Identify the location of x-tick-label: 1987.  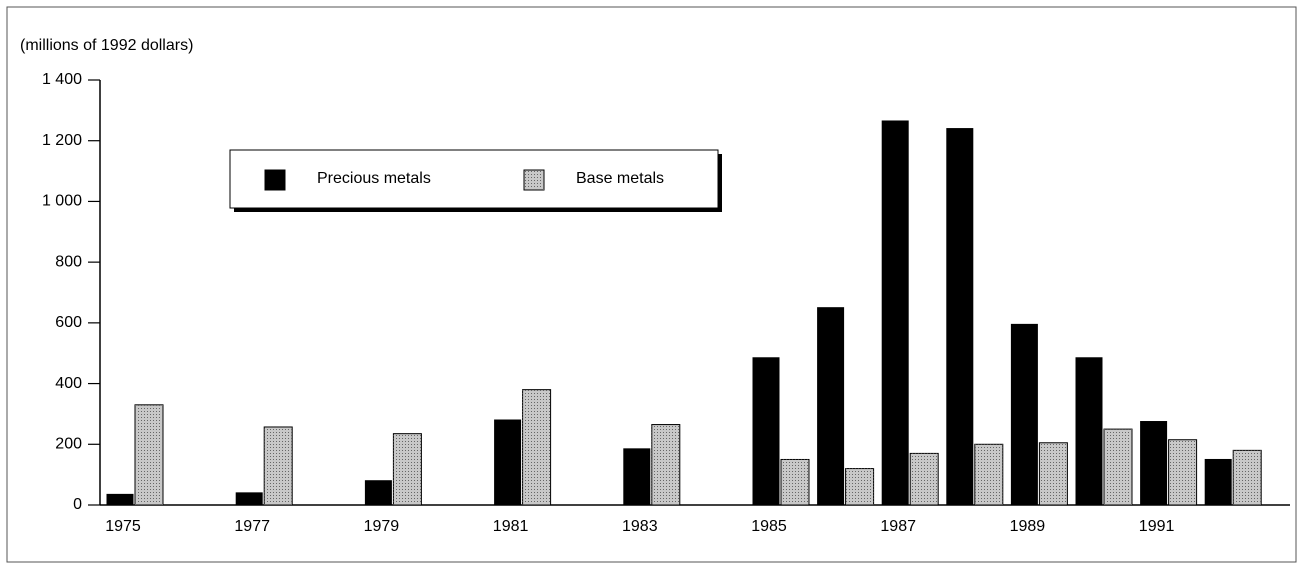
(898, 526).